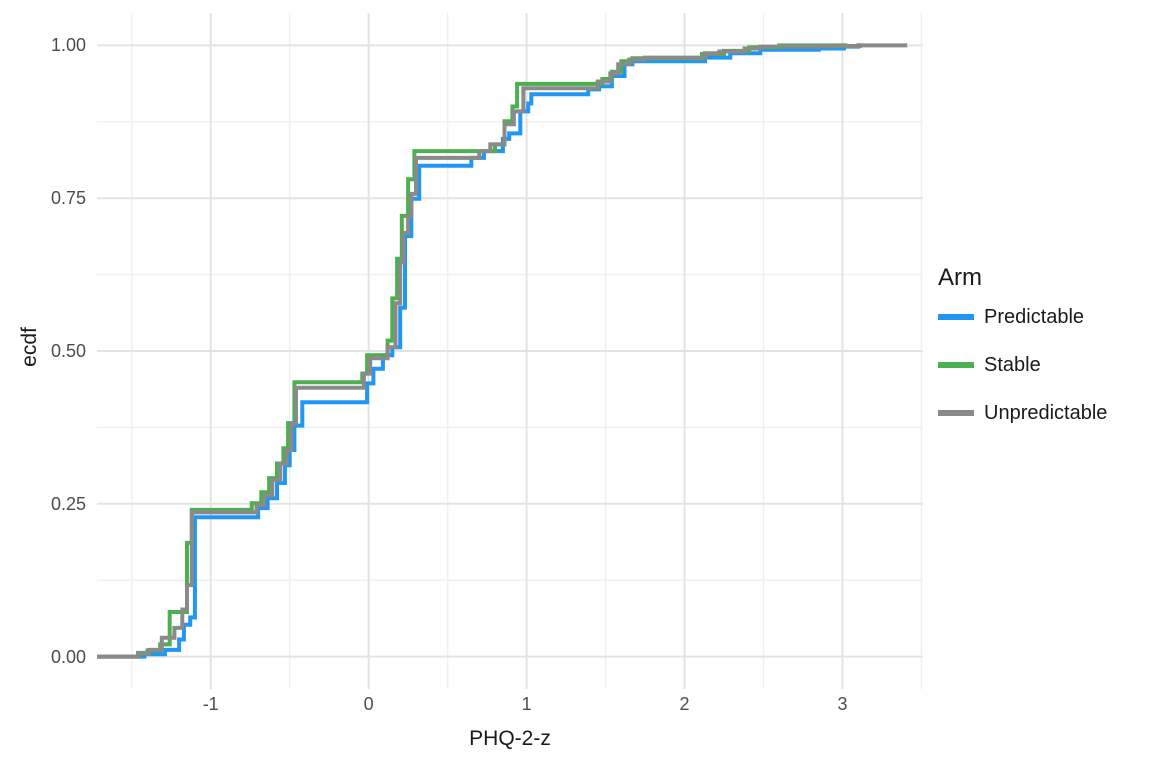  Describe the element at coordinates (510, 738) in the screenshot. I see `x-axis-title: PHQ-2-z` at that location.